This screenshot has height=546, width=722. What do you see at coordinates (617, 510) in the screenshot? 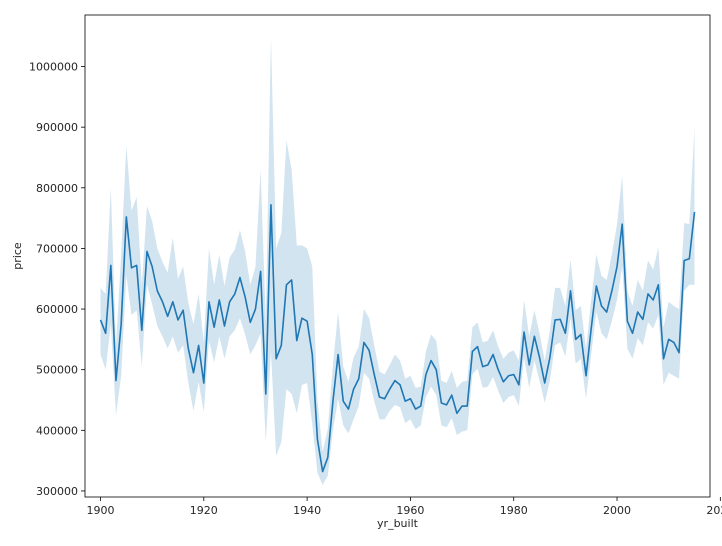
I see `x-tick-label: 2000` at bounding box center [617, 510].